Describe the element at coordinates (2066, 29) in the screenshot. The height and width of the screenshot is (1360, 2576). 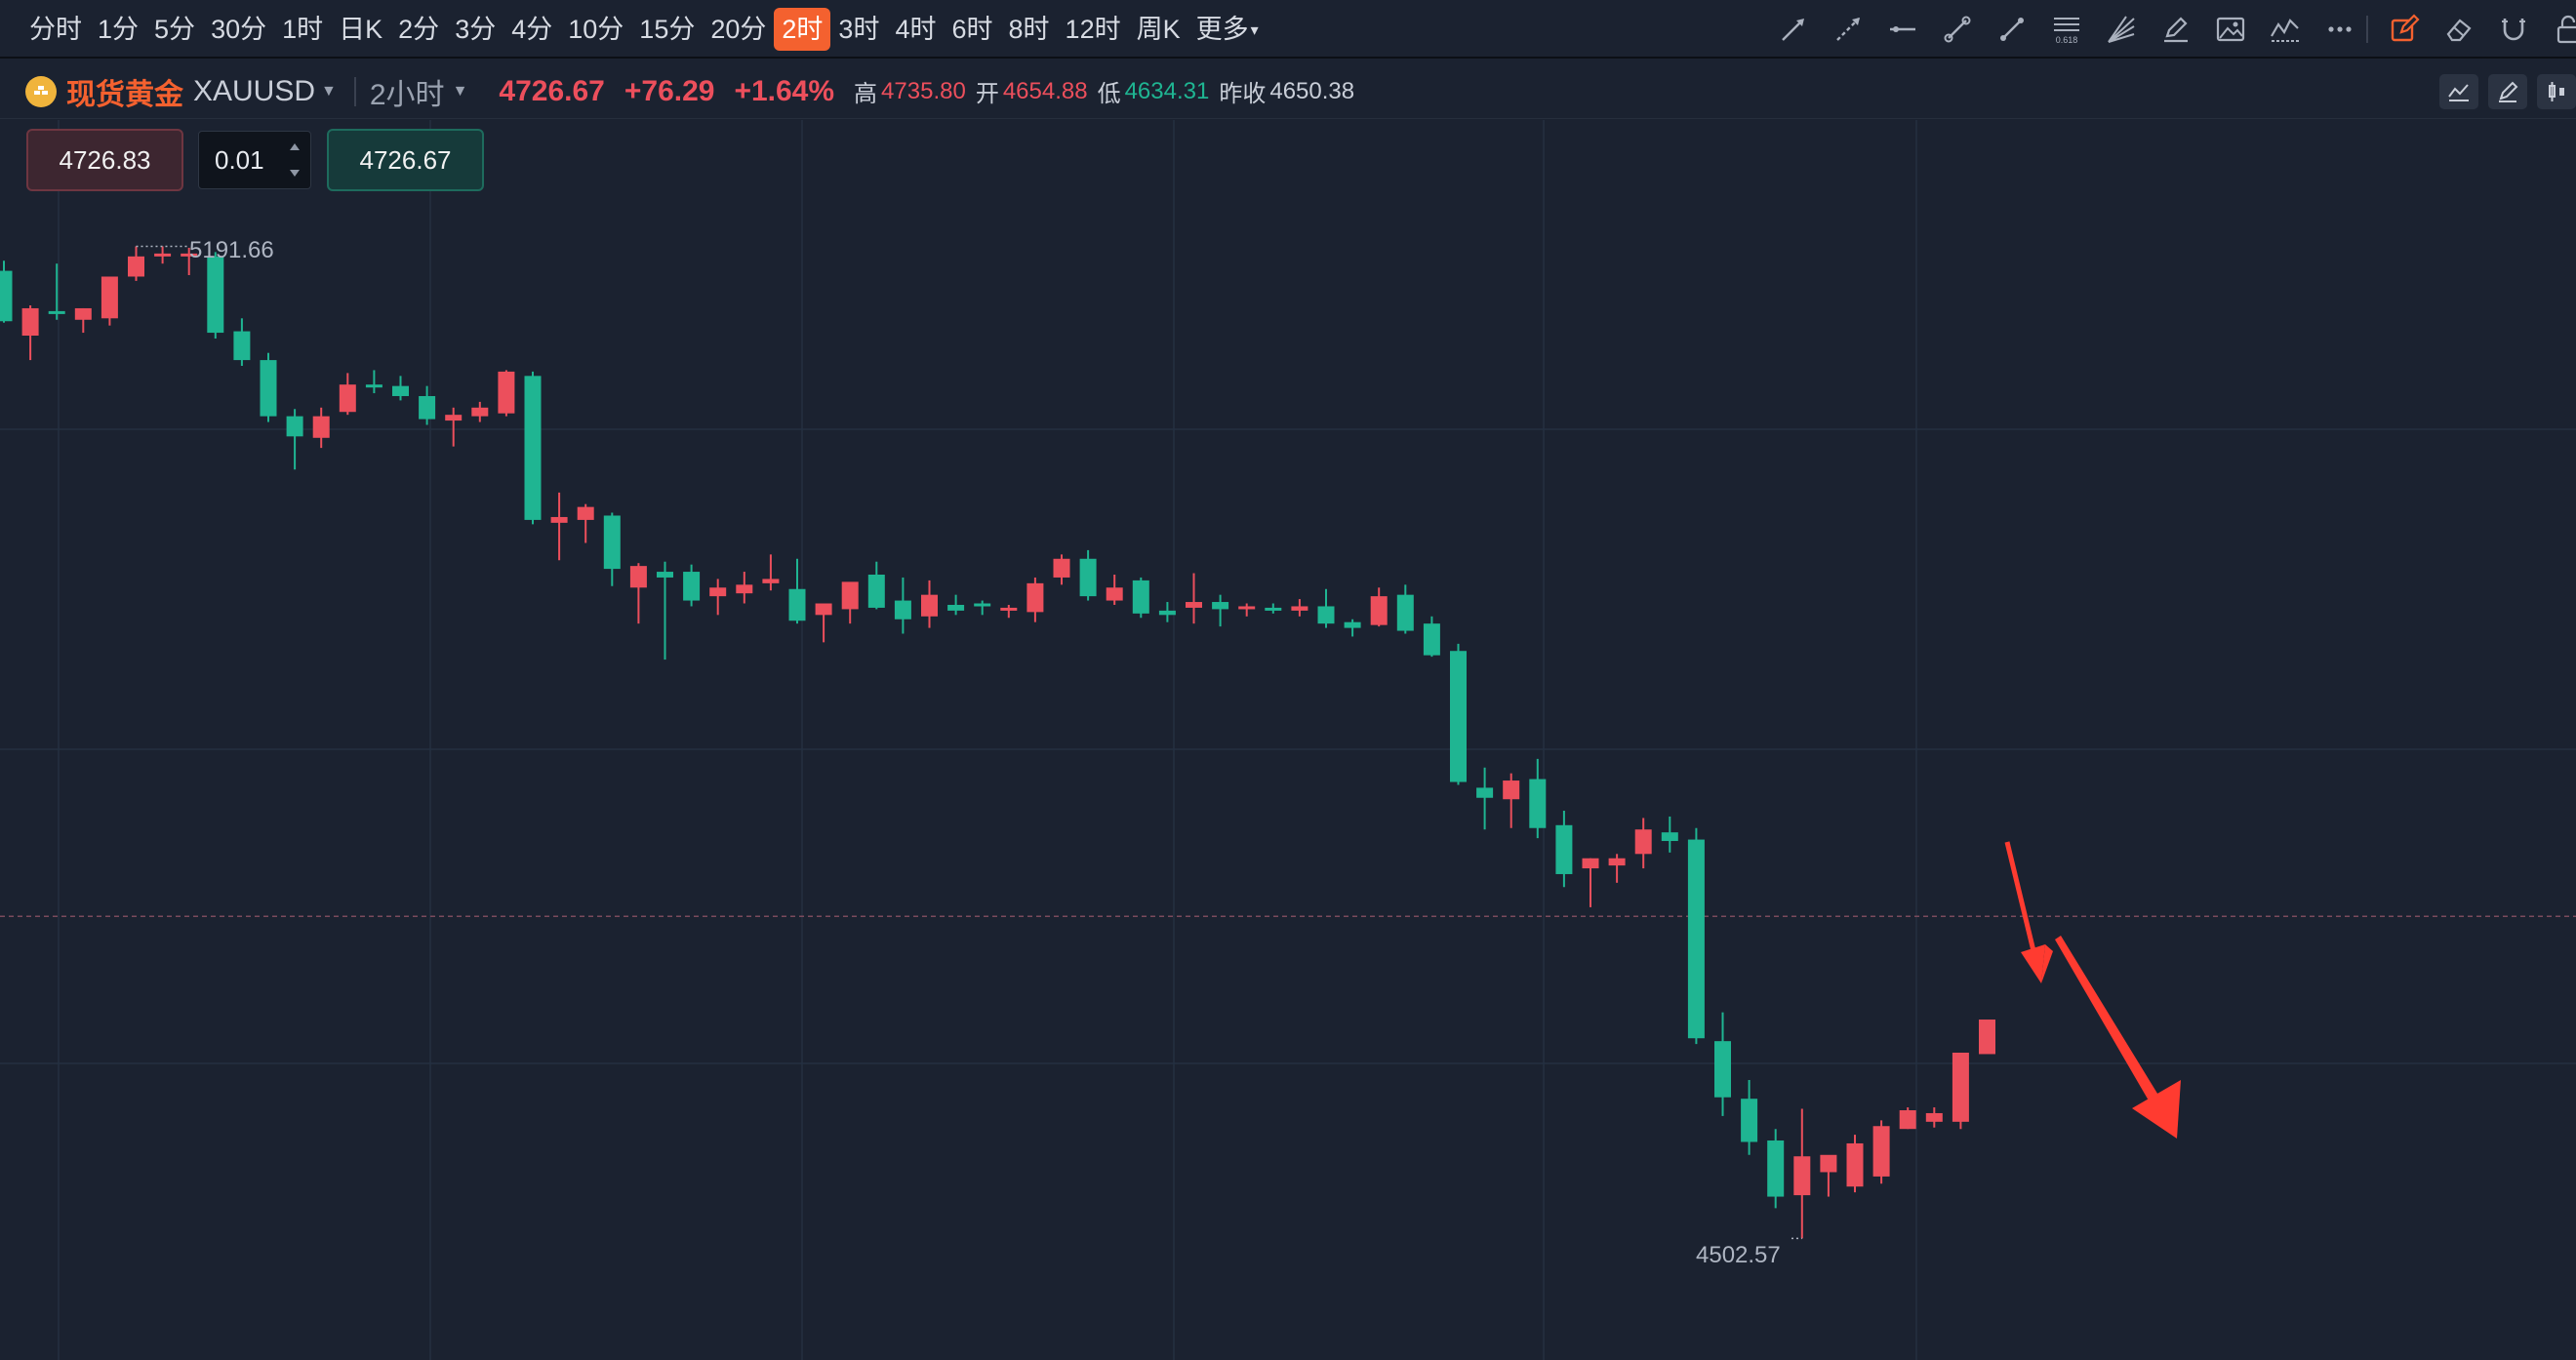
I see `fibonacci-icon: 0.618` at that location.